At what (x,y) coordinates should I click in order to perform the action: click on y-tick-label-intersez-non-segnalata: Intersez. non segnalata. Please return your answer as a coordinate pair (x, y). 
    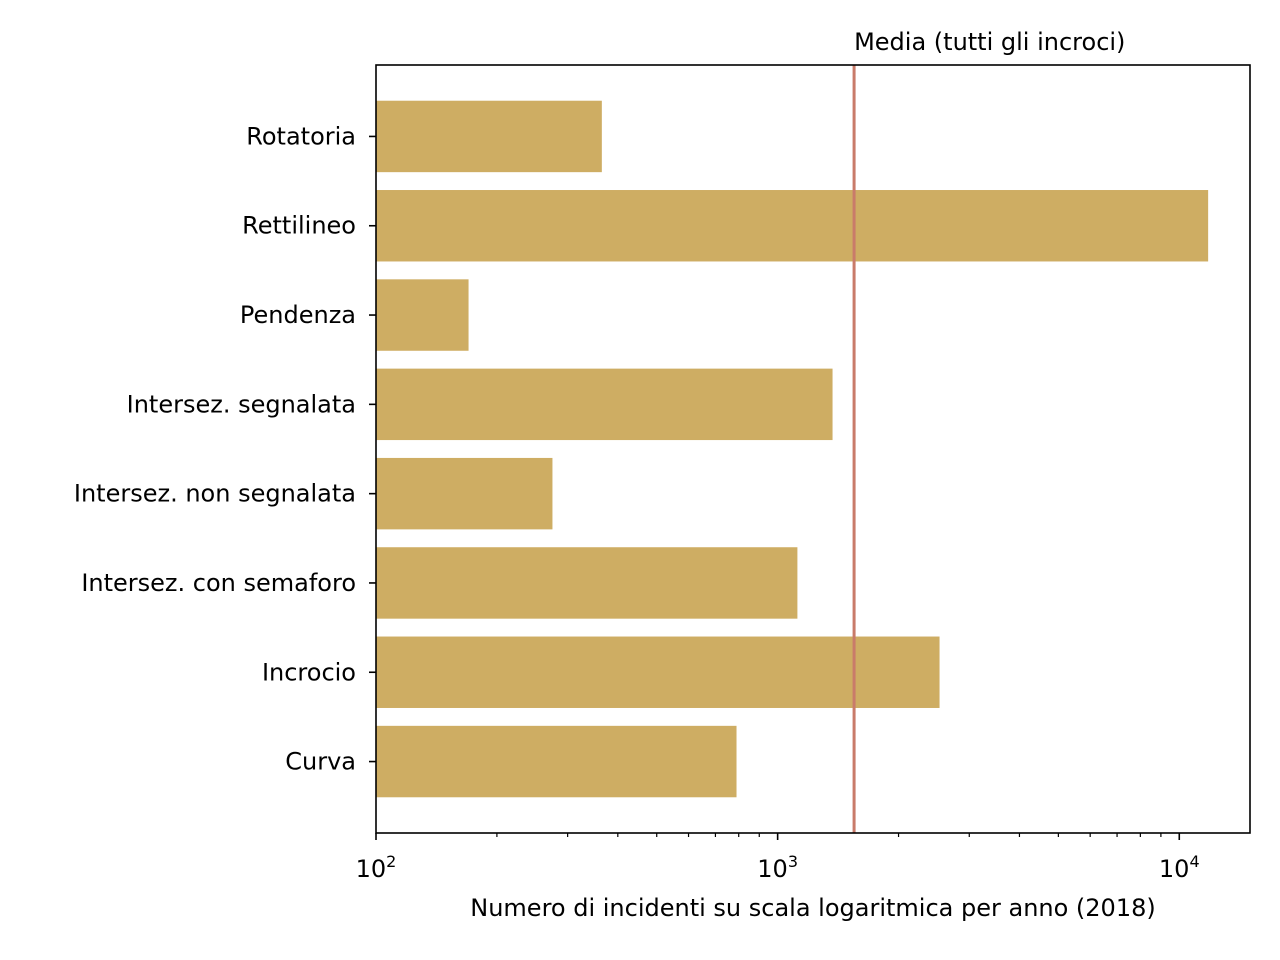
    Looking at the image, I should click on (215, 494).